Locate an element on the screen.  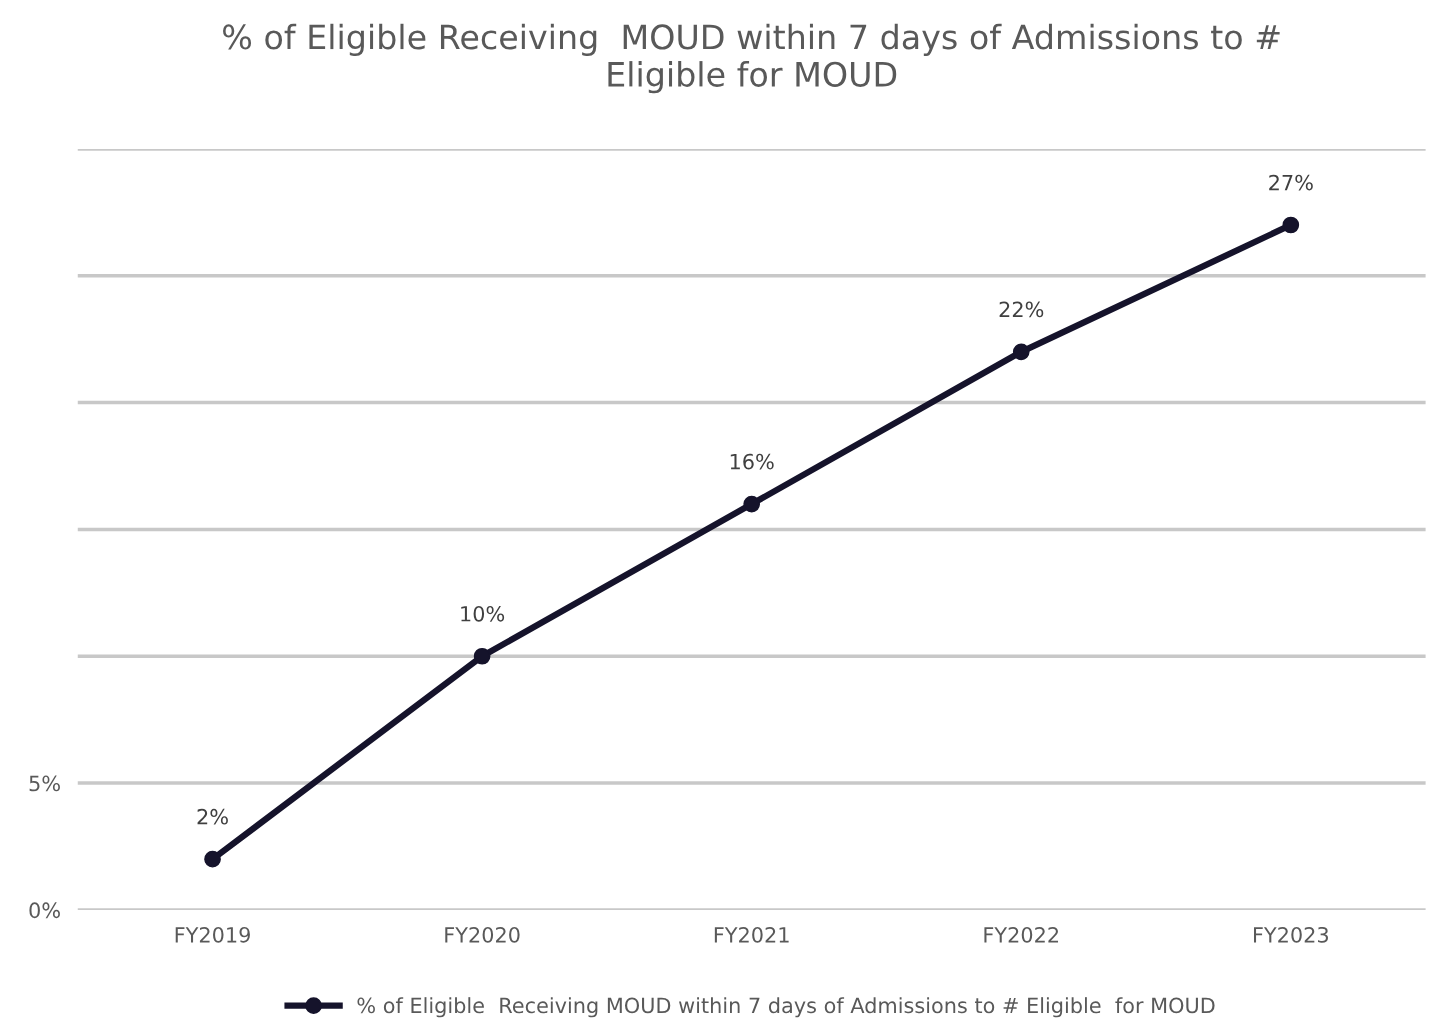
data-label: 22% is located at coordinates (1021, 309).